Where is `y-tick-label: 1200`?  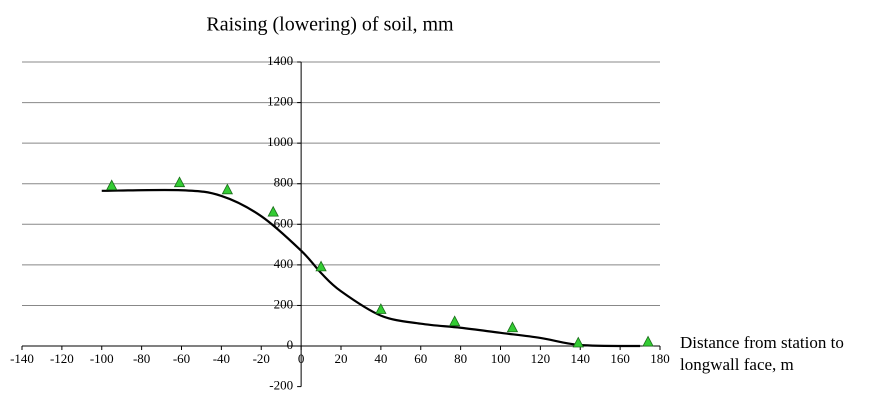
y-tick-label: 1200 is located at coordinates (280, 101).